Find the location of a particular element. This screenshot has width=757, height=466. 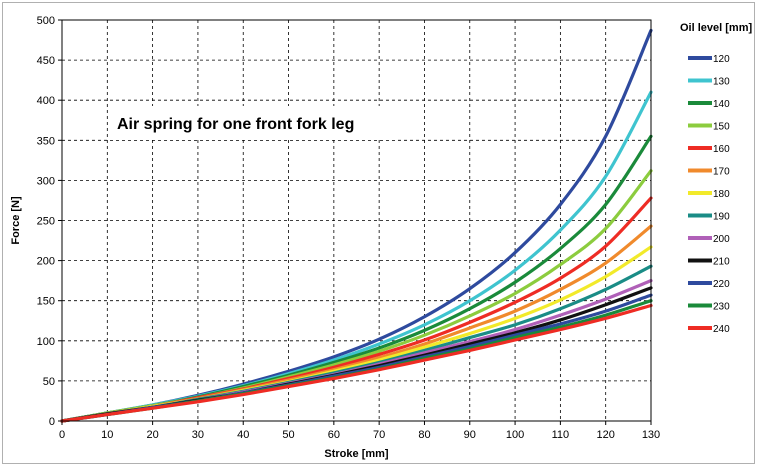

x-tick-label: 30 is located at coordinates (198, 435).